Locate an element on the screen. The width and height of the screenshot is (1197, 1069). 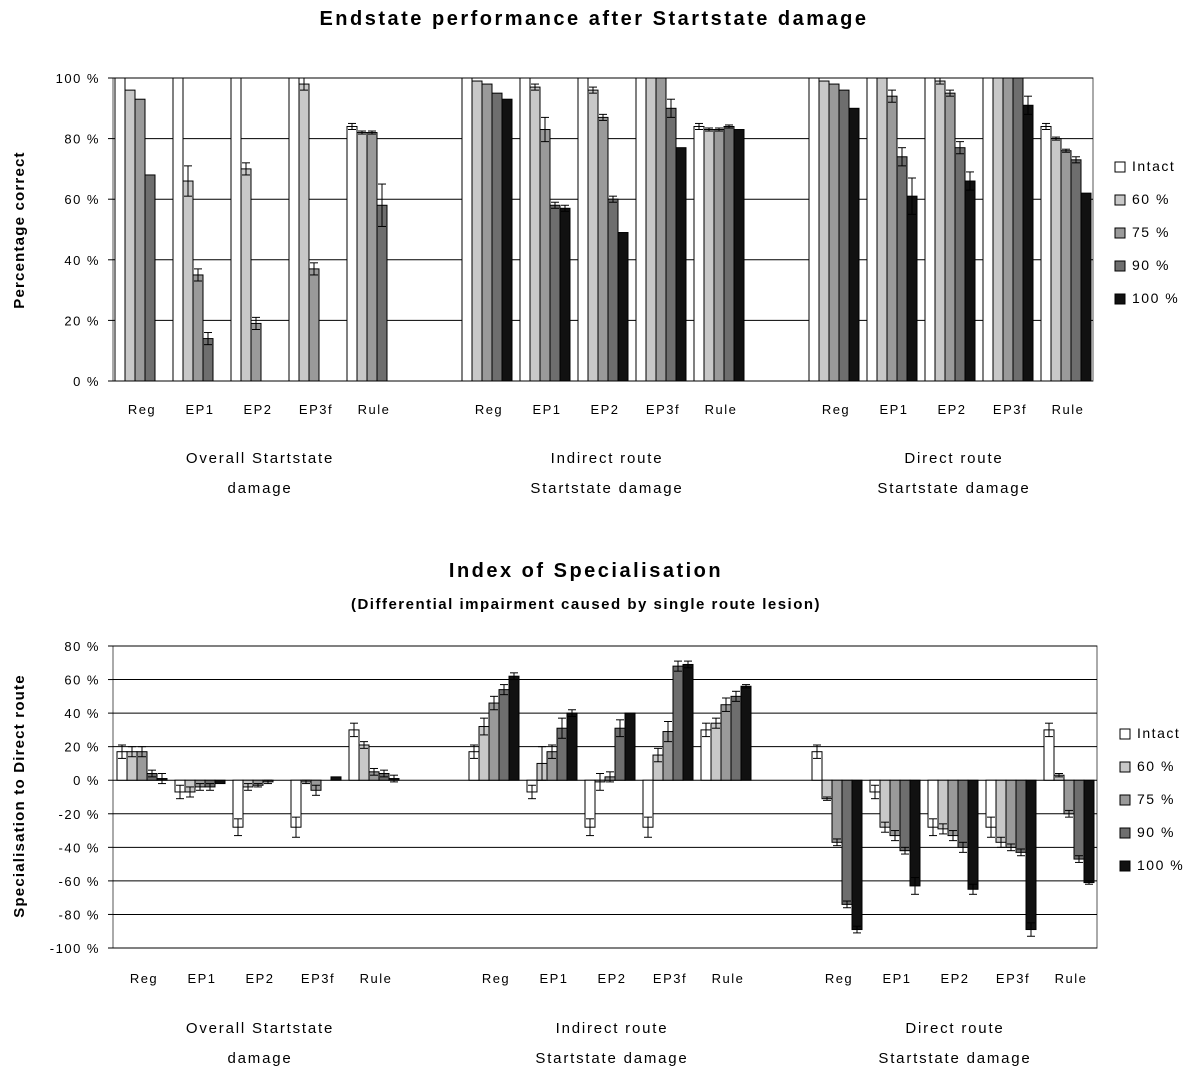
legend-label: Intact is located at coordinates (1158, 733).